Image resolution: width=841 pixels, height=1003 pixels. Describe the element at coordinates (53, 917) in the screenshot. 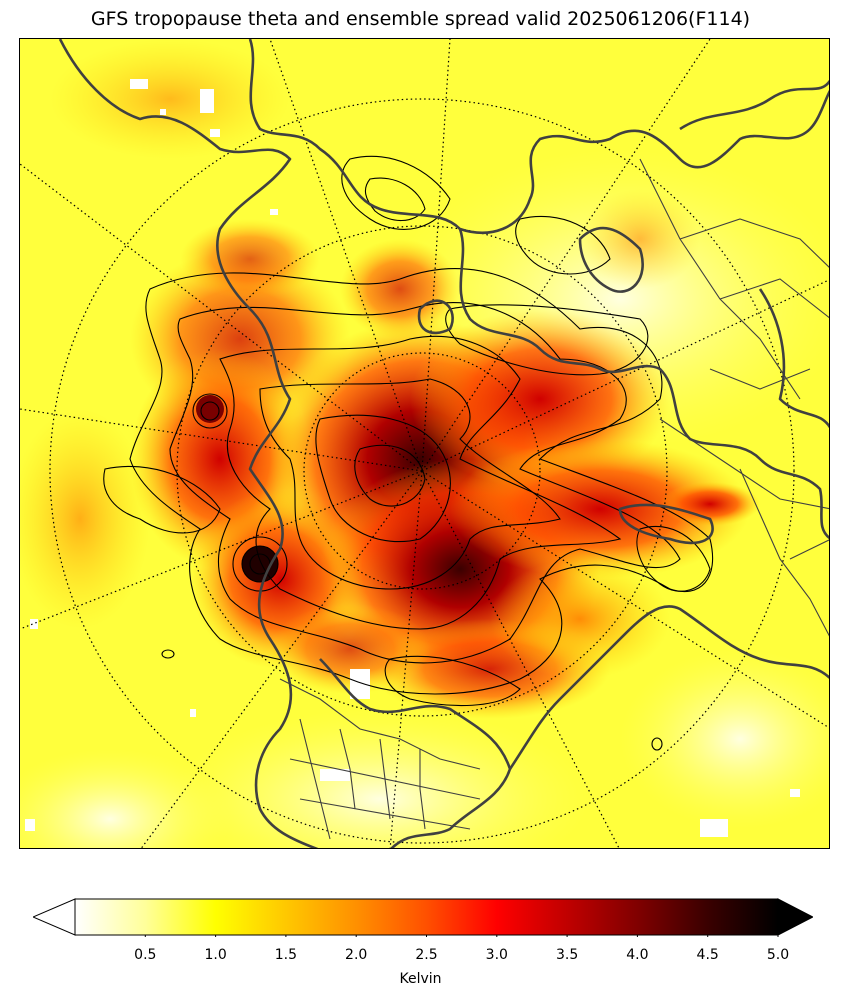

I see `colorbar-extend-low` at that location.